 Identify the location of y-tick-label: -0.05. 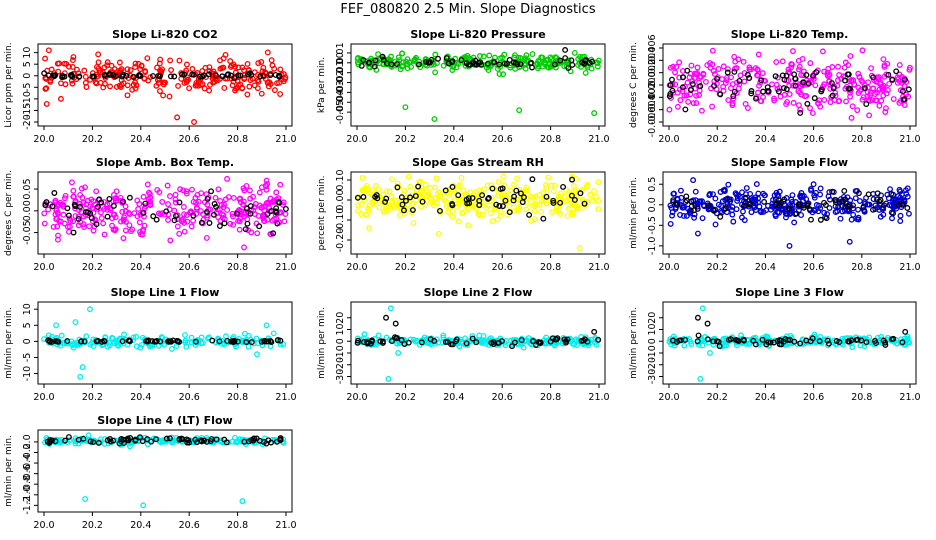
(27, 232).